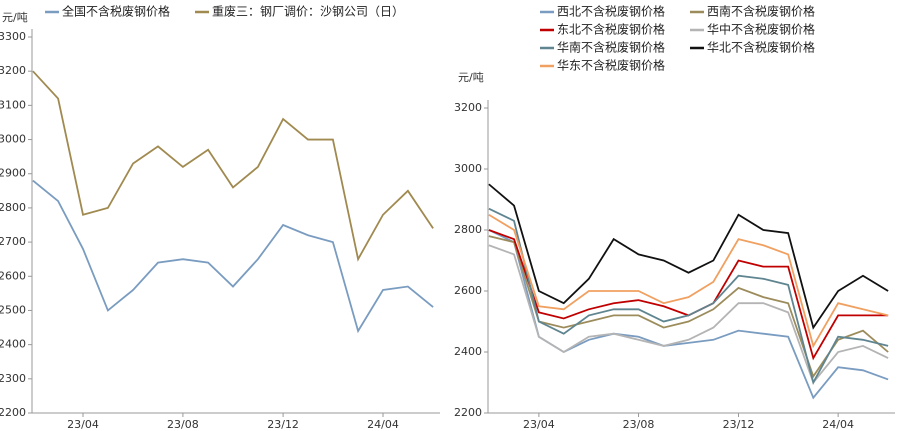  What do you see at coordinates (13, 378) in the screenshot?
I see `y-tick-label: 2300` at bounding box center [13, 378].